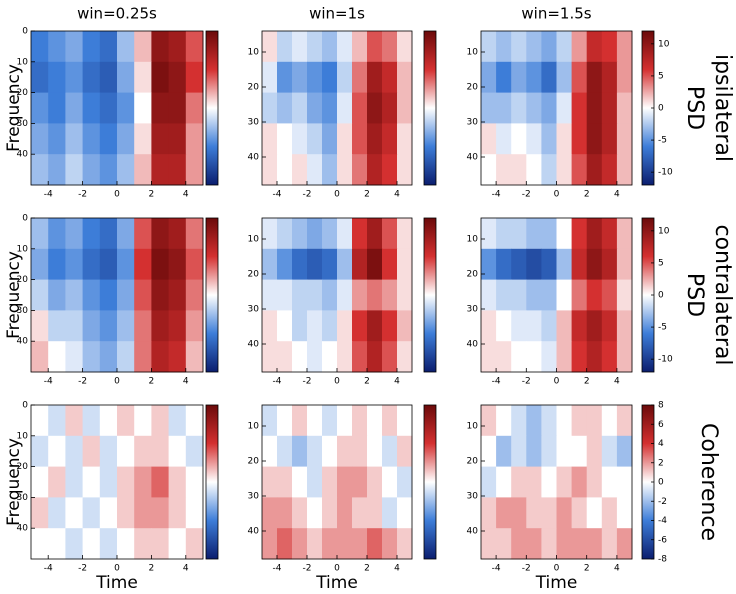 This screenshot has height=594, width=736. Describe the element at coordinates (23, 342) in the screenshot. I see `y-tick-label: 40` at that location.